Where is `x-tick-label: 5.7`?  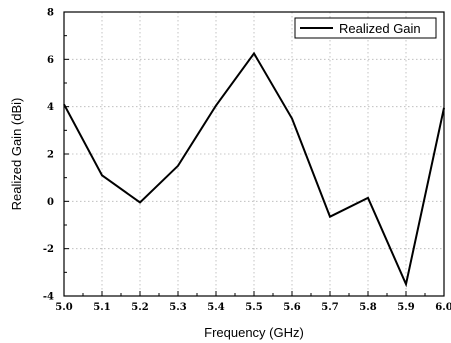
x-tick-label: 5.7 is located at coordinates (329, 307).